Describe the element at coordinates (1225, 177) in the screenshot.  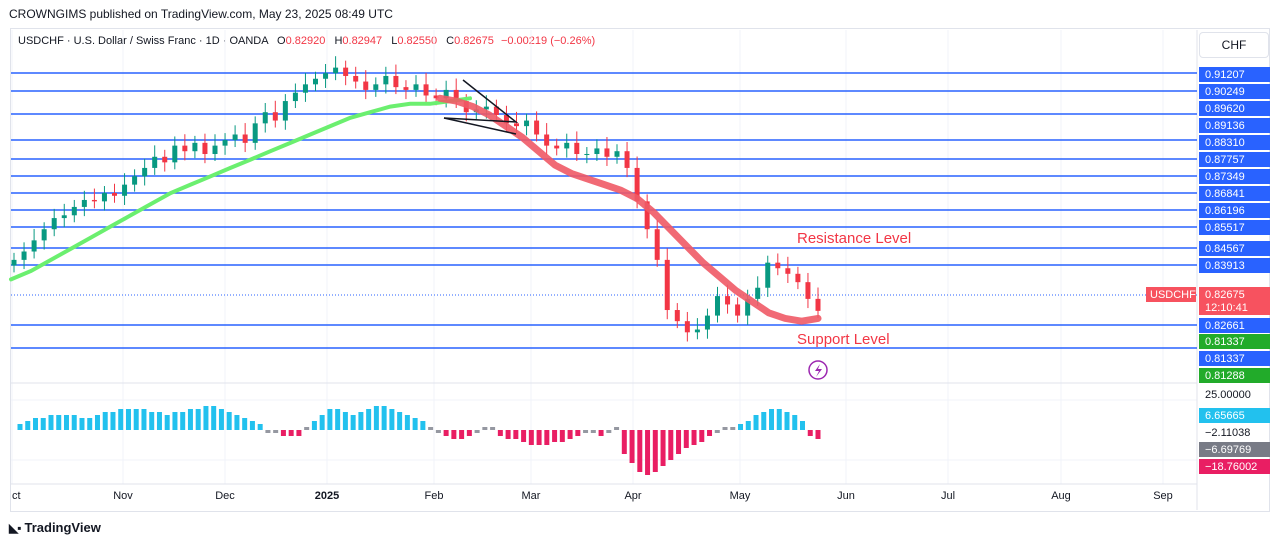
I see `price-tag-label: 0.87349` at that location.